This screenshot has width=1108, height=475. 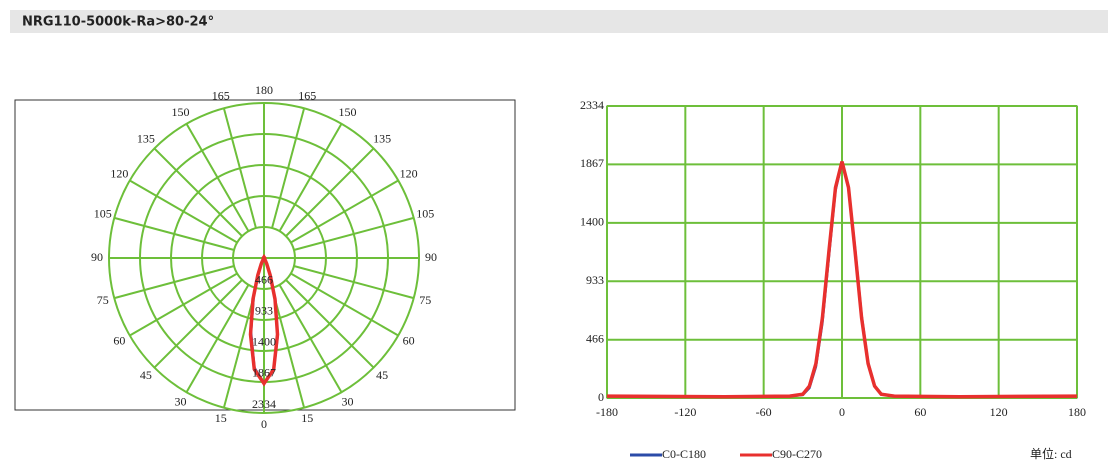 What do you see at coordinates (264, 311) in the screenshot?
I see `ring-label: 933` at bounding box center [264, 311].